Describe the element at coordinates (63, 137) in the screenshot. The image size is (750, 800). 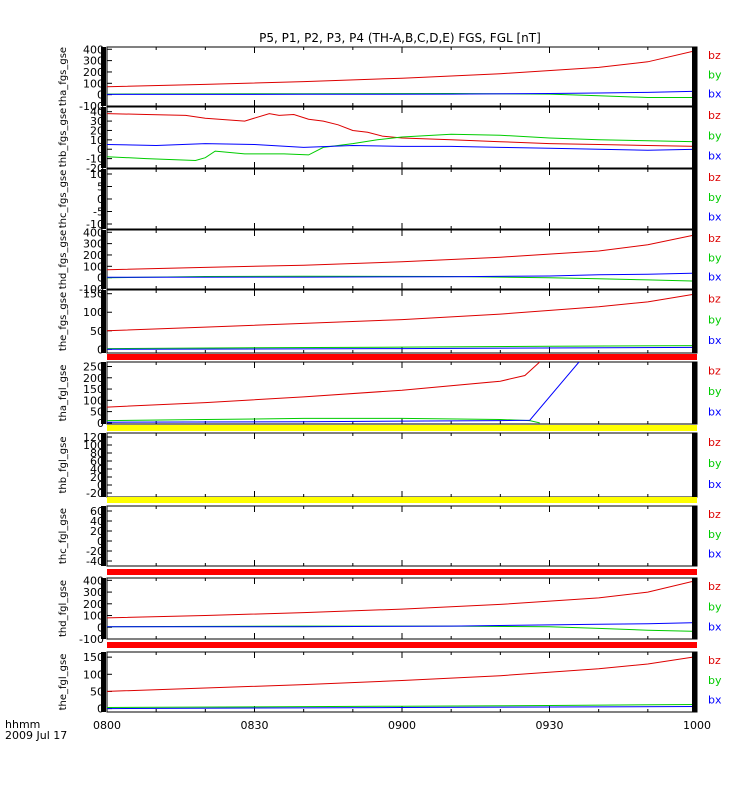
I see `panel-ylabel: thb_fgs_gse` at that location.